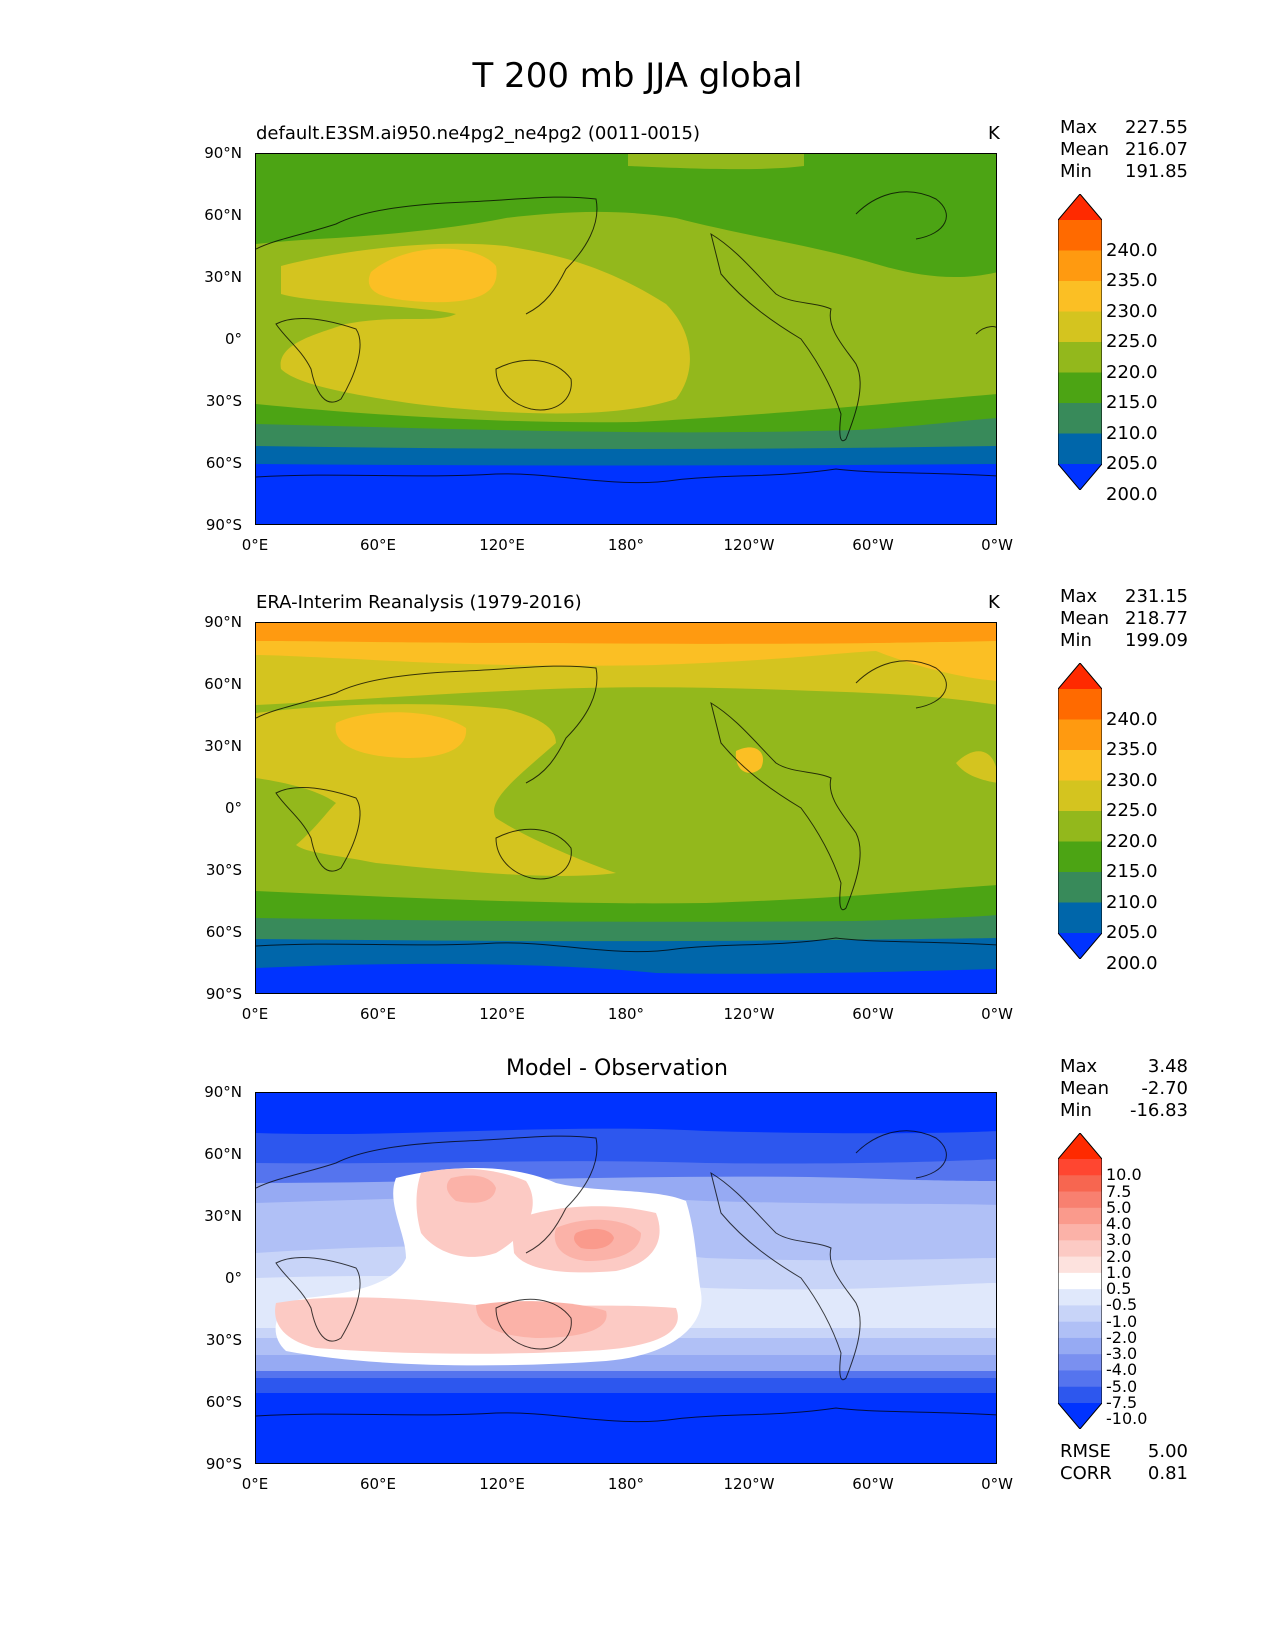 This screenshot has width=1275, height=1650. Describe the element at coordinates (1132, 341) in the screenshot. I see `colorbar-tick-label: 225.0` at that location.